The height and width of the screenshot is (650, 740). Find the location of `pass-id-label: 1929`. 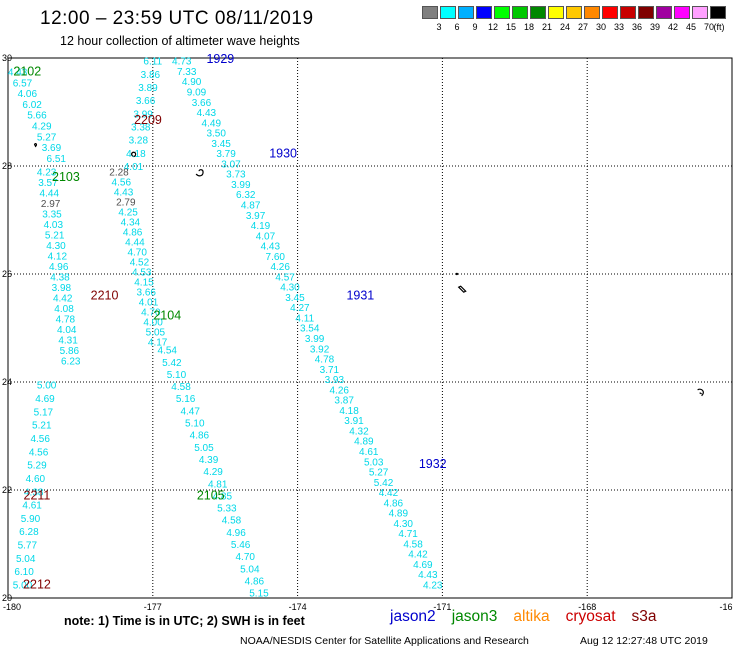

pass-id-label: 1929 is located at coordinates (220, 59).